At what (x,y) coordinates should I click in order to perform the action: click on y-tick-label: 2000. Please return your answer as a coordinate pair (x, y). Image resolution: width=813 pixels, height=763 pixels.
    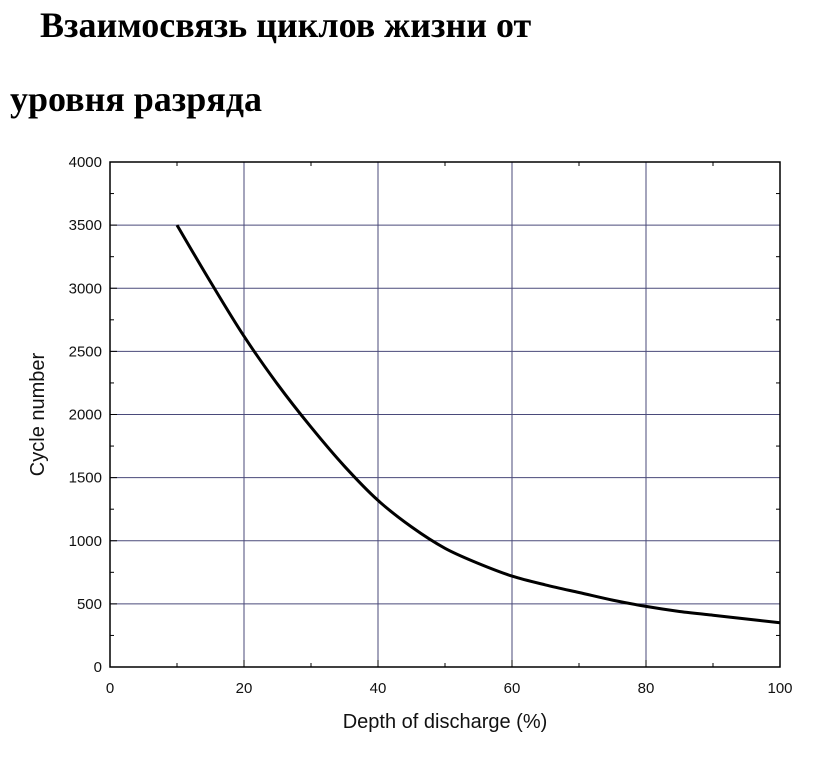
    Looking at the image, I should click on (85, 415).